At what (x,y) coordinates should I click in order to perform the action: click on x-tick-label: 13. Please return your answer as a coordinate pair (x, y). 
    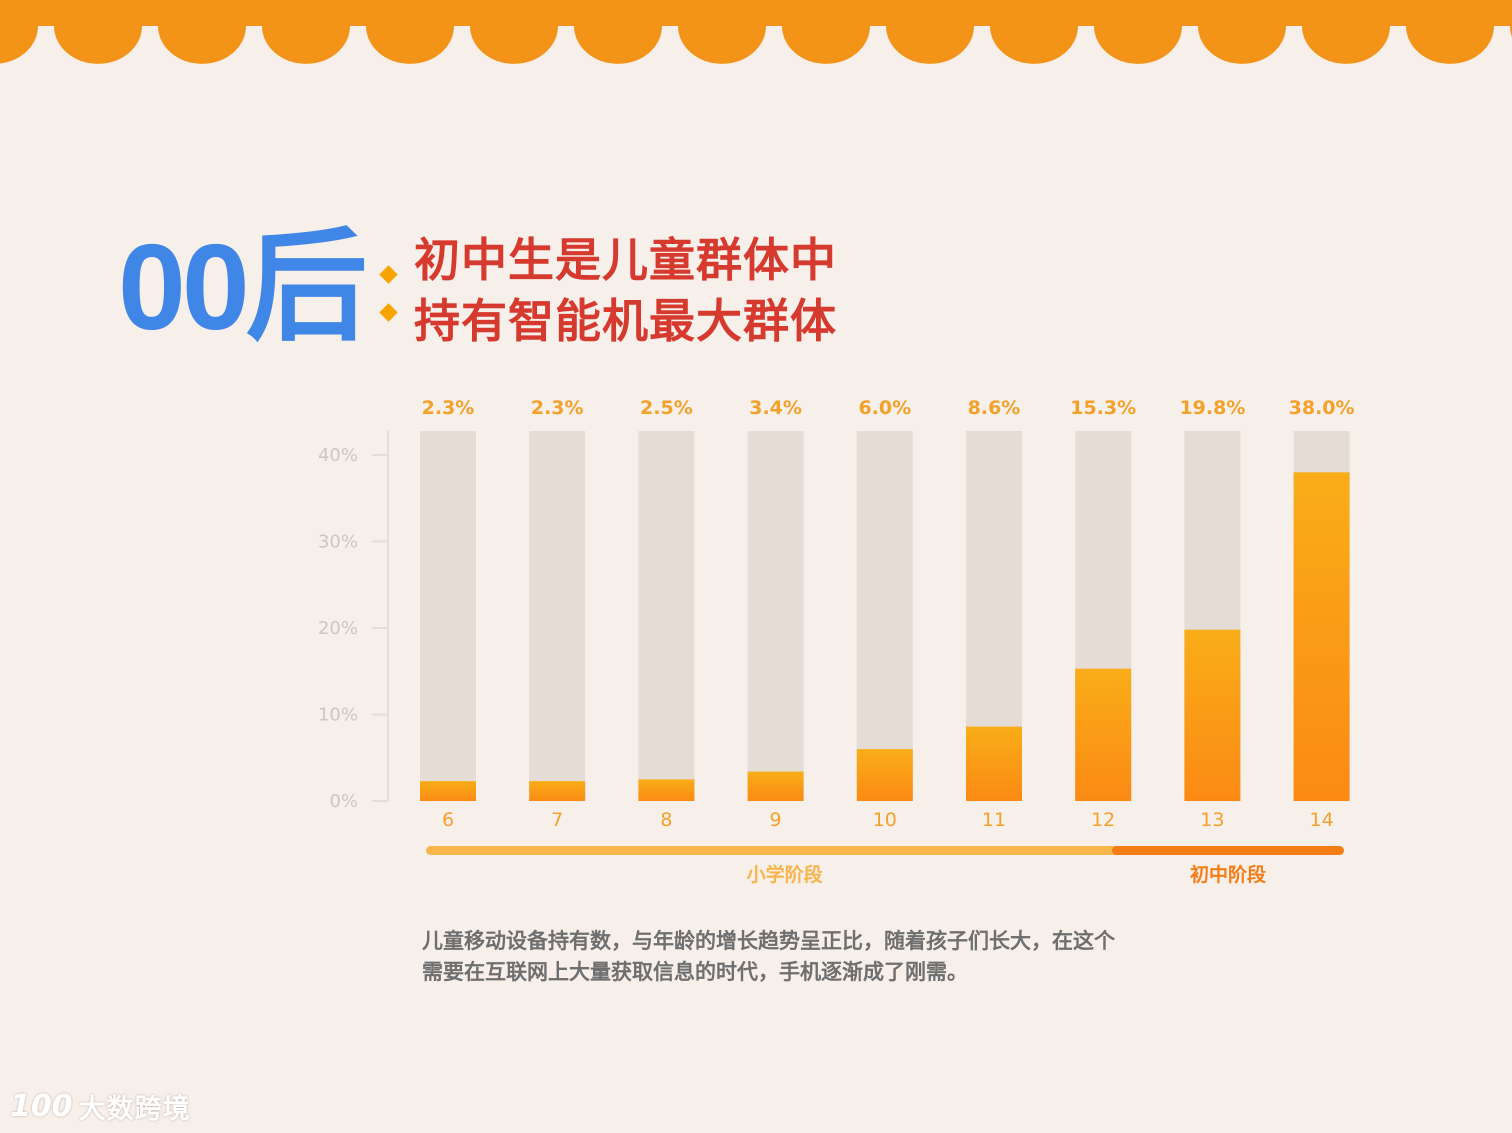
    Looking at the image, I should click on (1212, 820).